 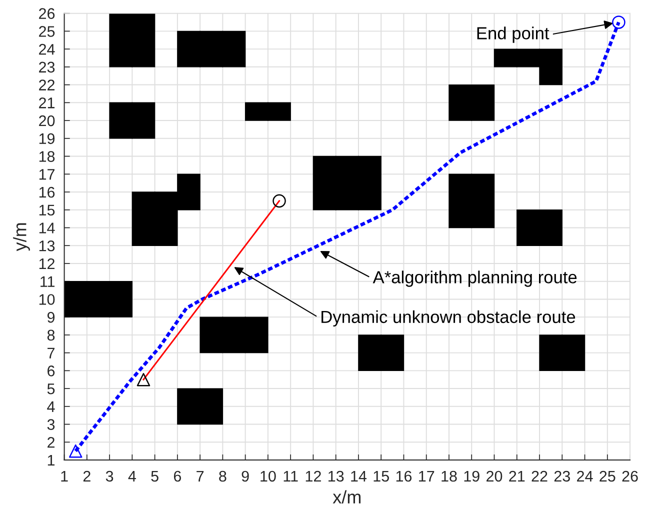 I want to click on y-tick-label: 23, so click(x=47, y=67).